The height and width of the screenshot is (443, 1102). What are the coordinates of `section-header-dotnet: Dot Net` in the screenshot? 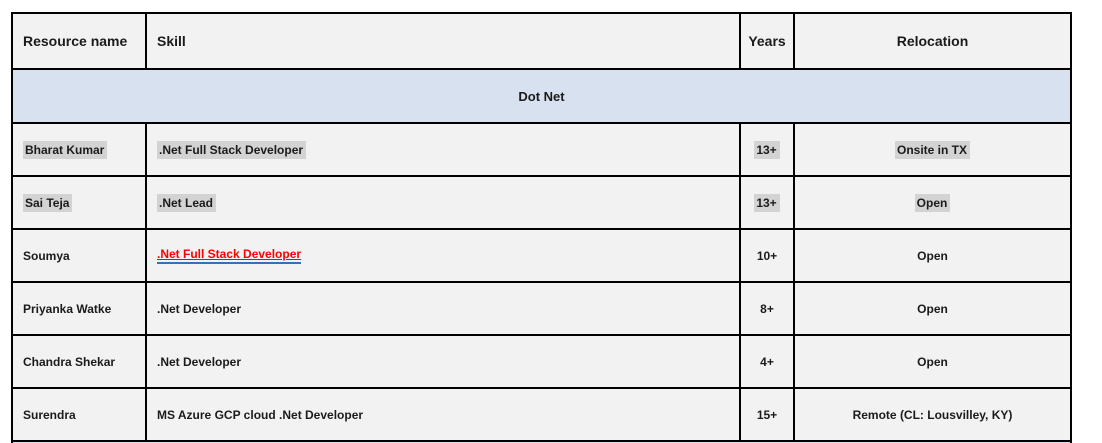 It's located at (541, 96).